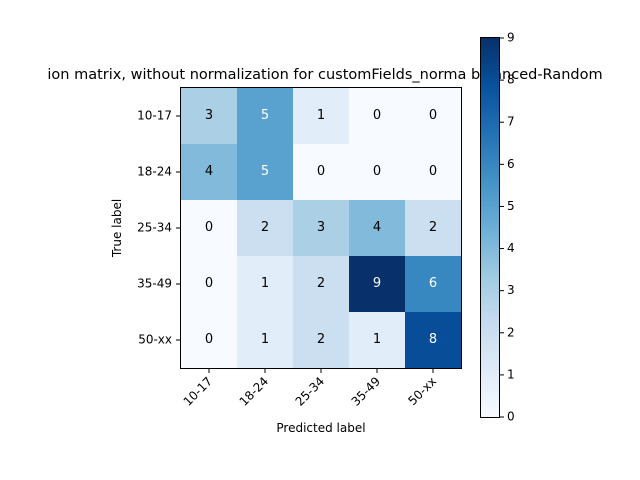 This screenshot has height=480, width=640. What do you see at coordinates (155, 340) in the screenshot?
I see `y-tick-label: 50-xx` at bounding box center [155, 340].